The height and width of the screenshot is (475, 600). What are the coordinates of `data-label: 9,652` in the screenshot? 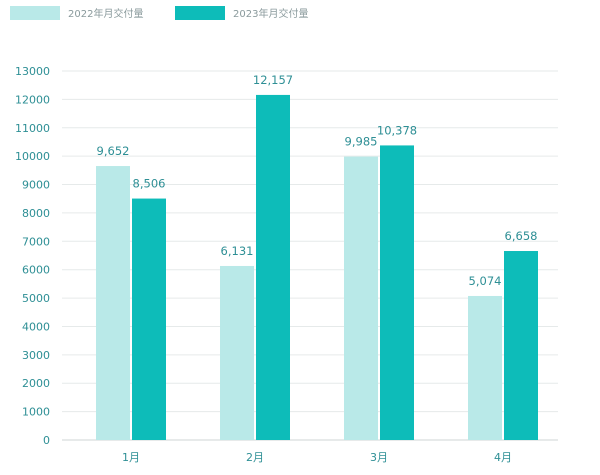 It's located at (113, 151).